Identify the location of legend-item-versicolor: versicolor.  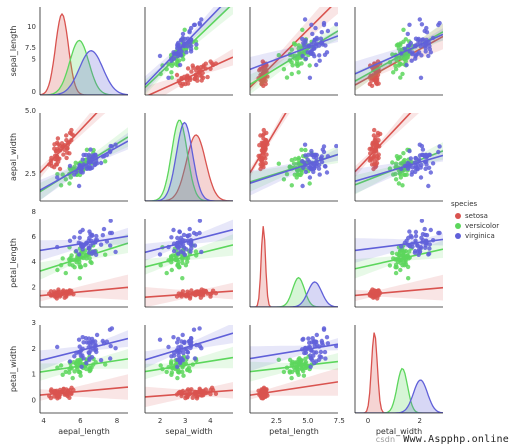
(475, 226).